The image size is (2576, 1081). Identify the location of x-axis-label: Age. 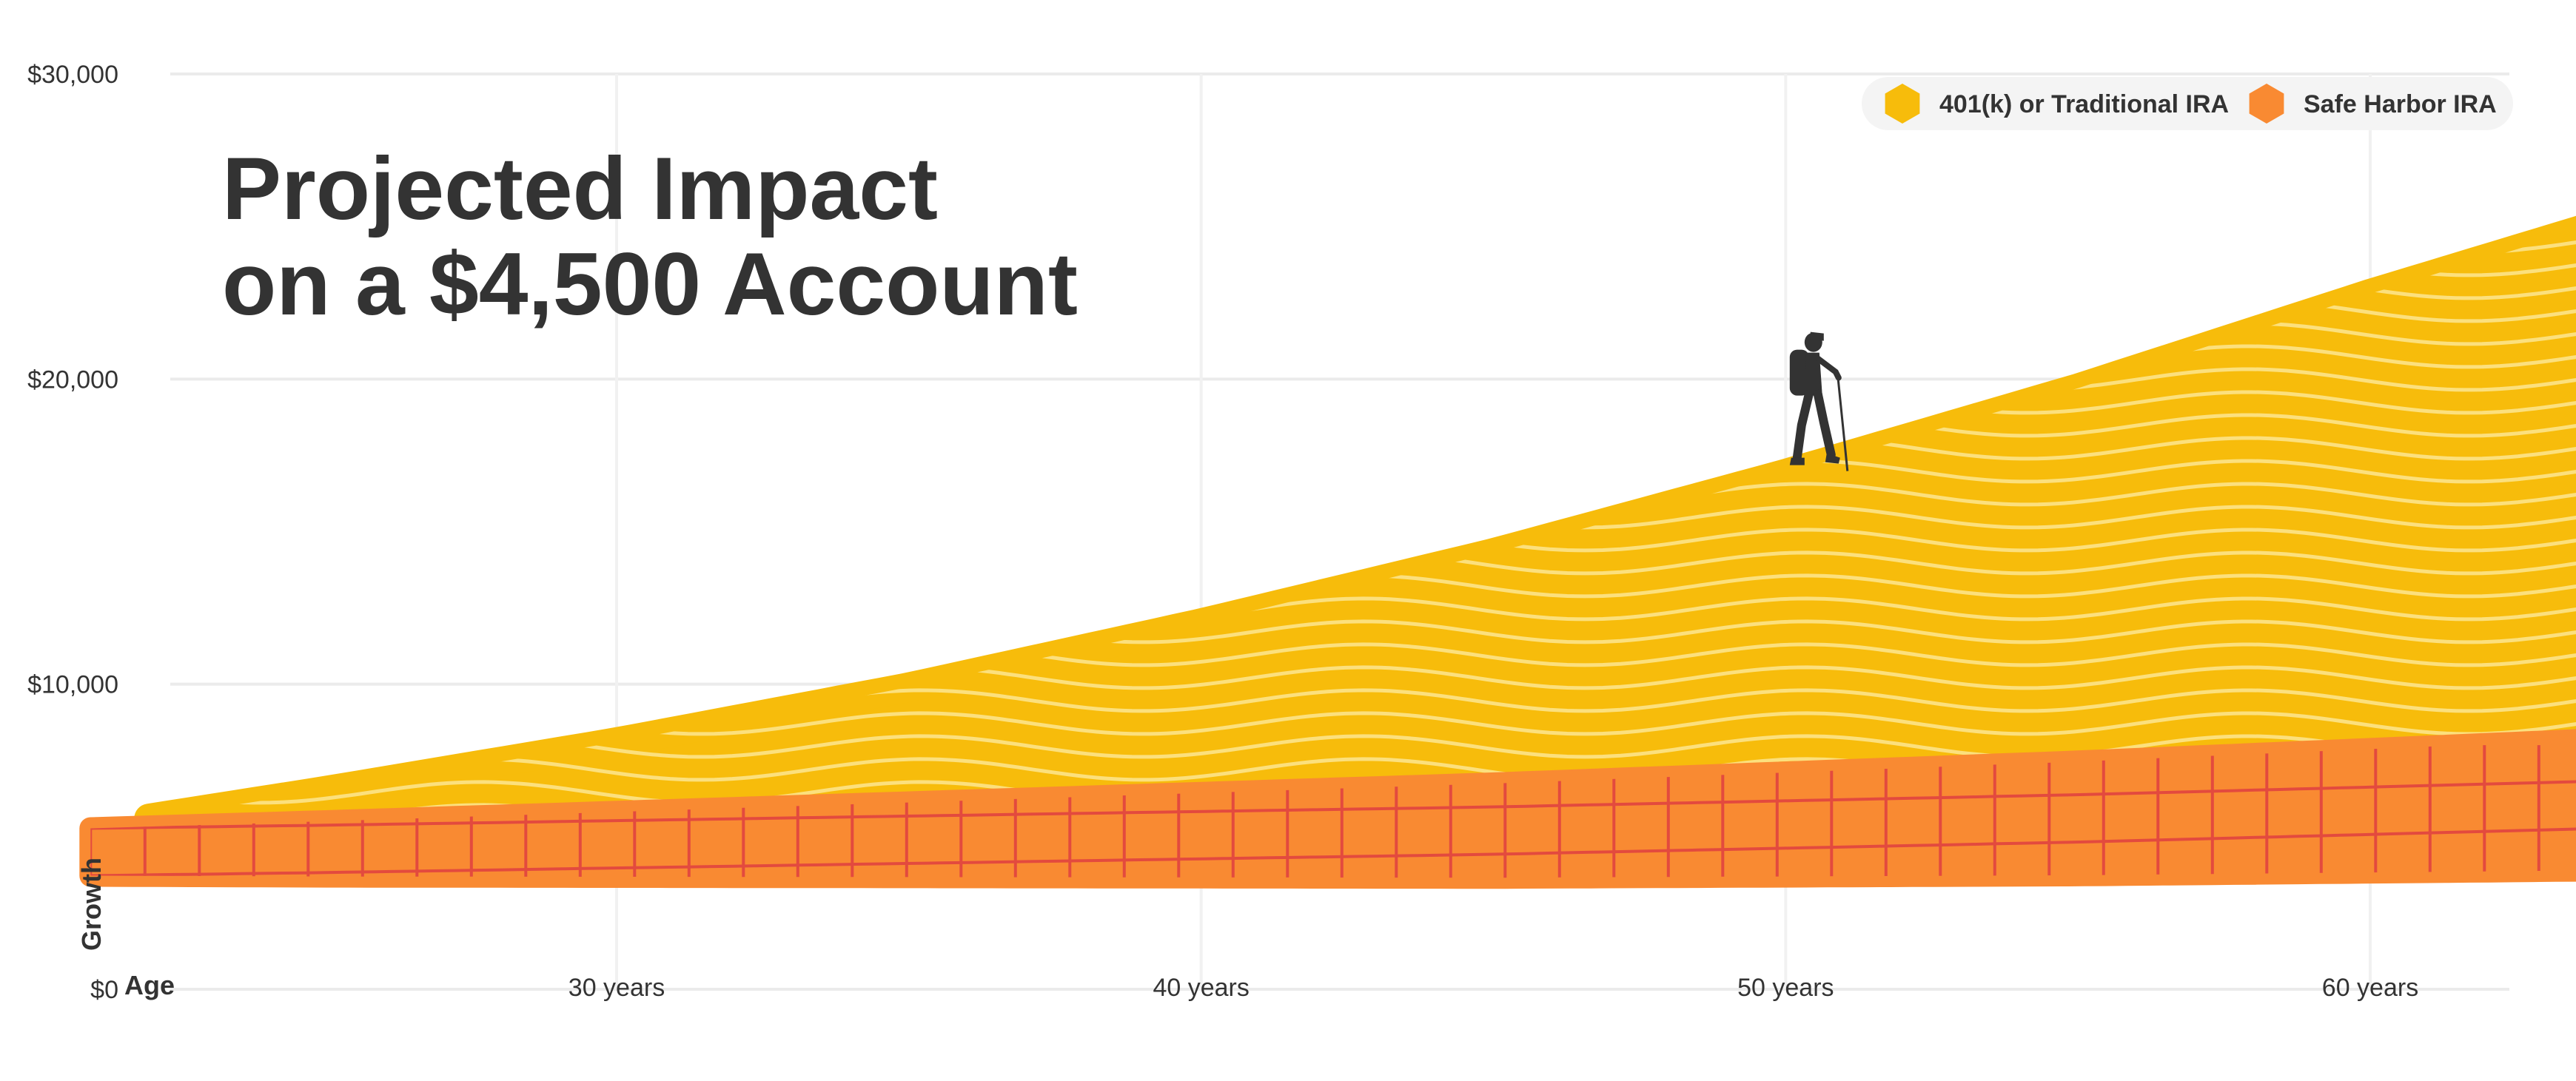
(149, 985).